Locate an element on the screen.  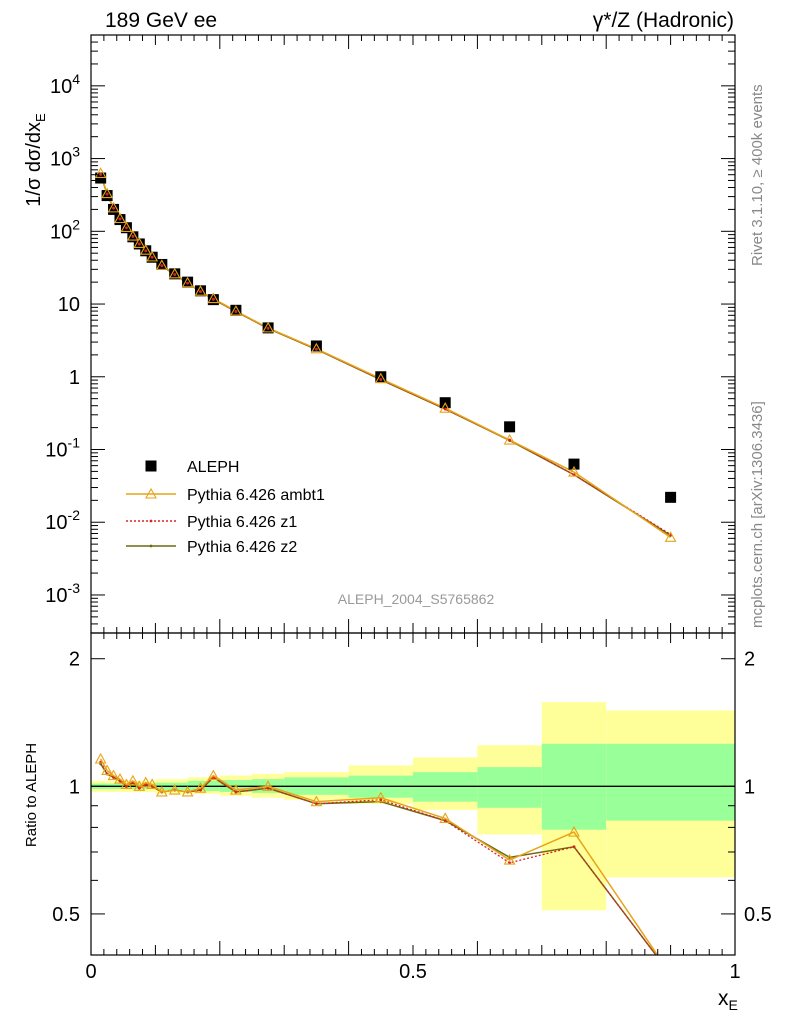
ratio-series-lines is located at coordinates (376, 853).